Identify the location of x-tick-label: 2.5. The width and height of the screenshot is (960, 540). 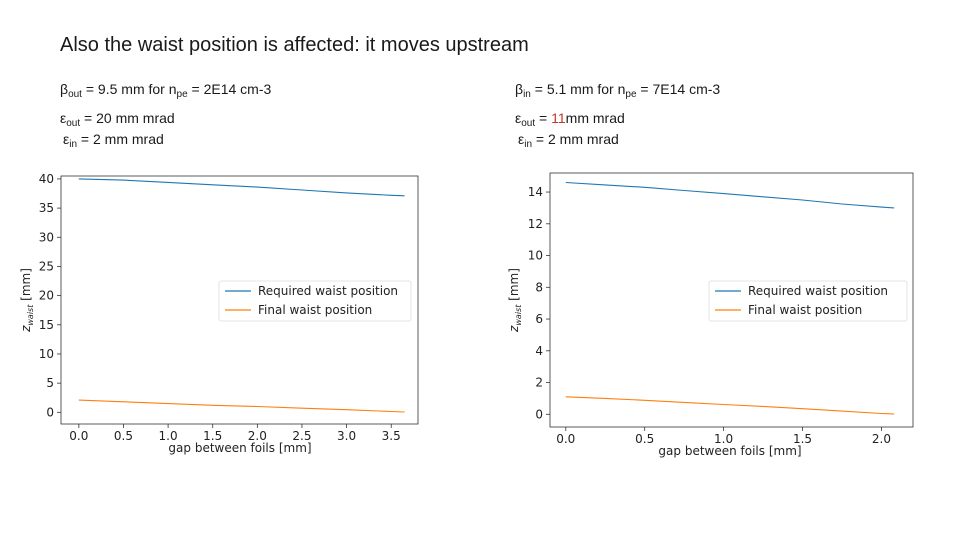
(301, 436).